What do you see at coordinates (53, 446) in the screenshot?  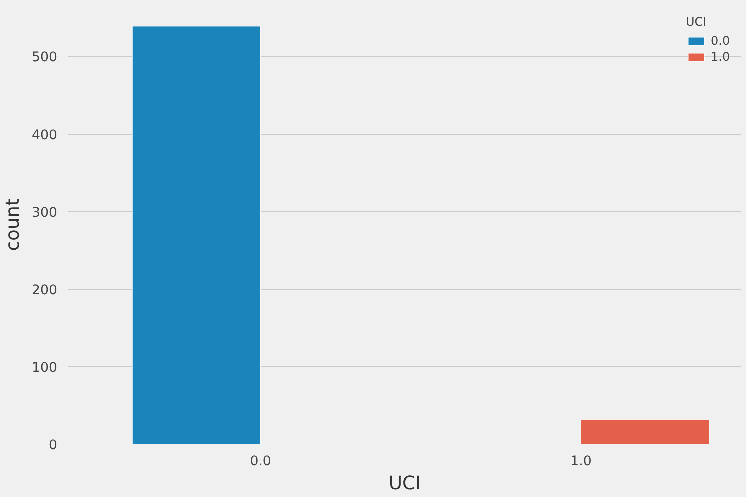 I see `y-tick-label: 0` at bounding box center [53, 446].